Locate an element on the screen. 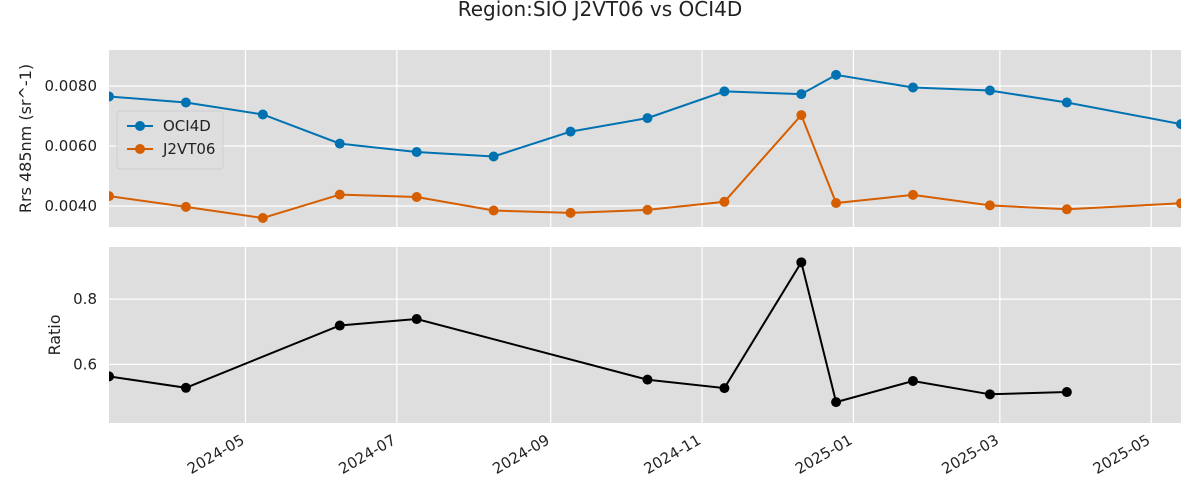 The height and width of the screenshot is (504, 1200). chart-title: Region:SIO J2VT06 vs OCI4D is located at coordinates (600, 10).